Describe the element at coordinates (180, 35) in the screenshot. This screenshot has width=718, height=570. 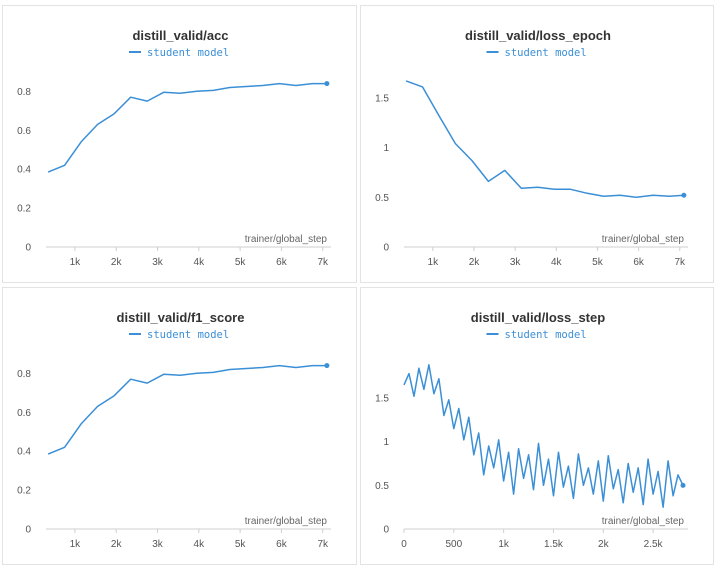
I see `chart-title: distill_valid/acc` at that location.